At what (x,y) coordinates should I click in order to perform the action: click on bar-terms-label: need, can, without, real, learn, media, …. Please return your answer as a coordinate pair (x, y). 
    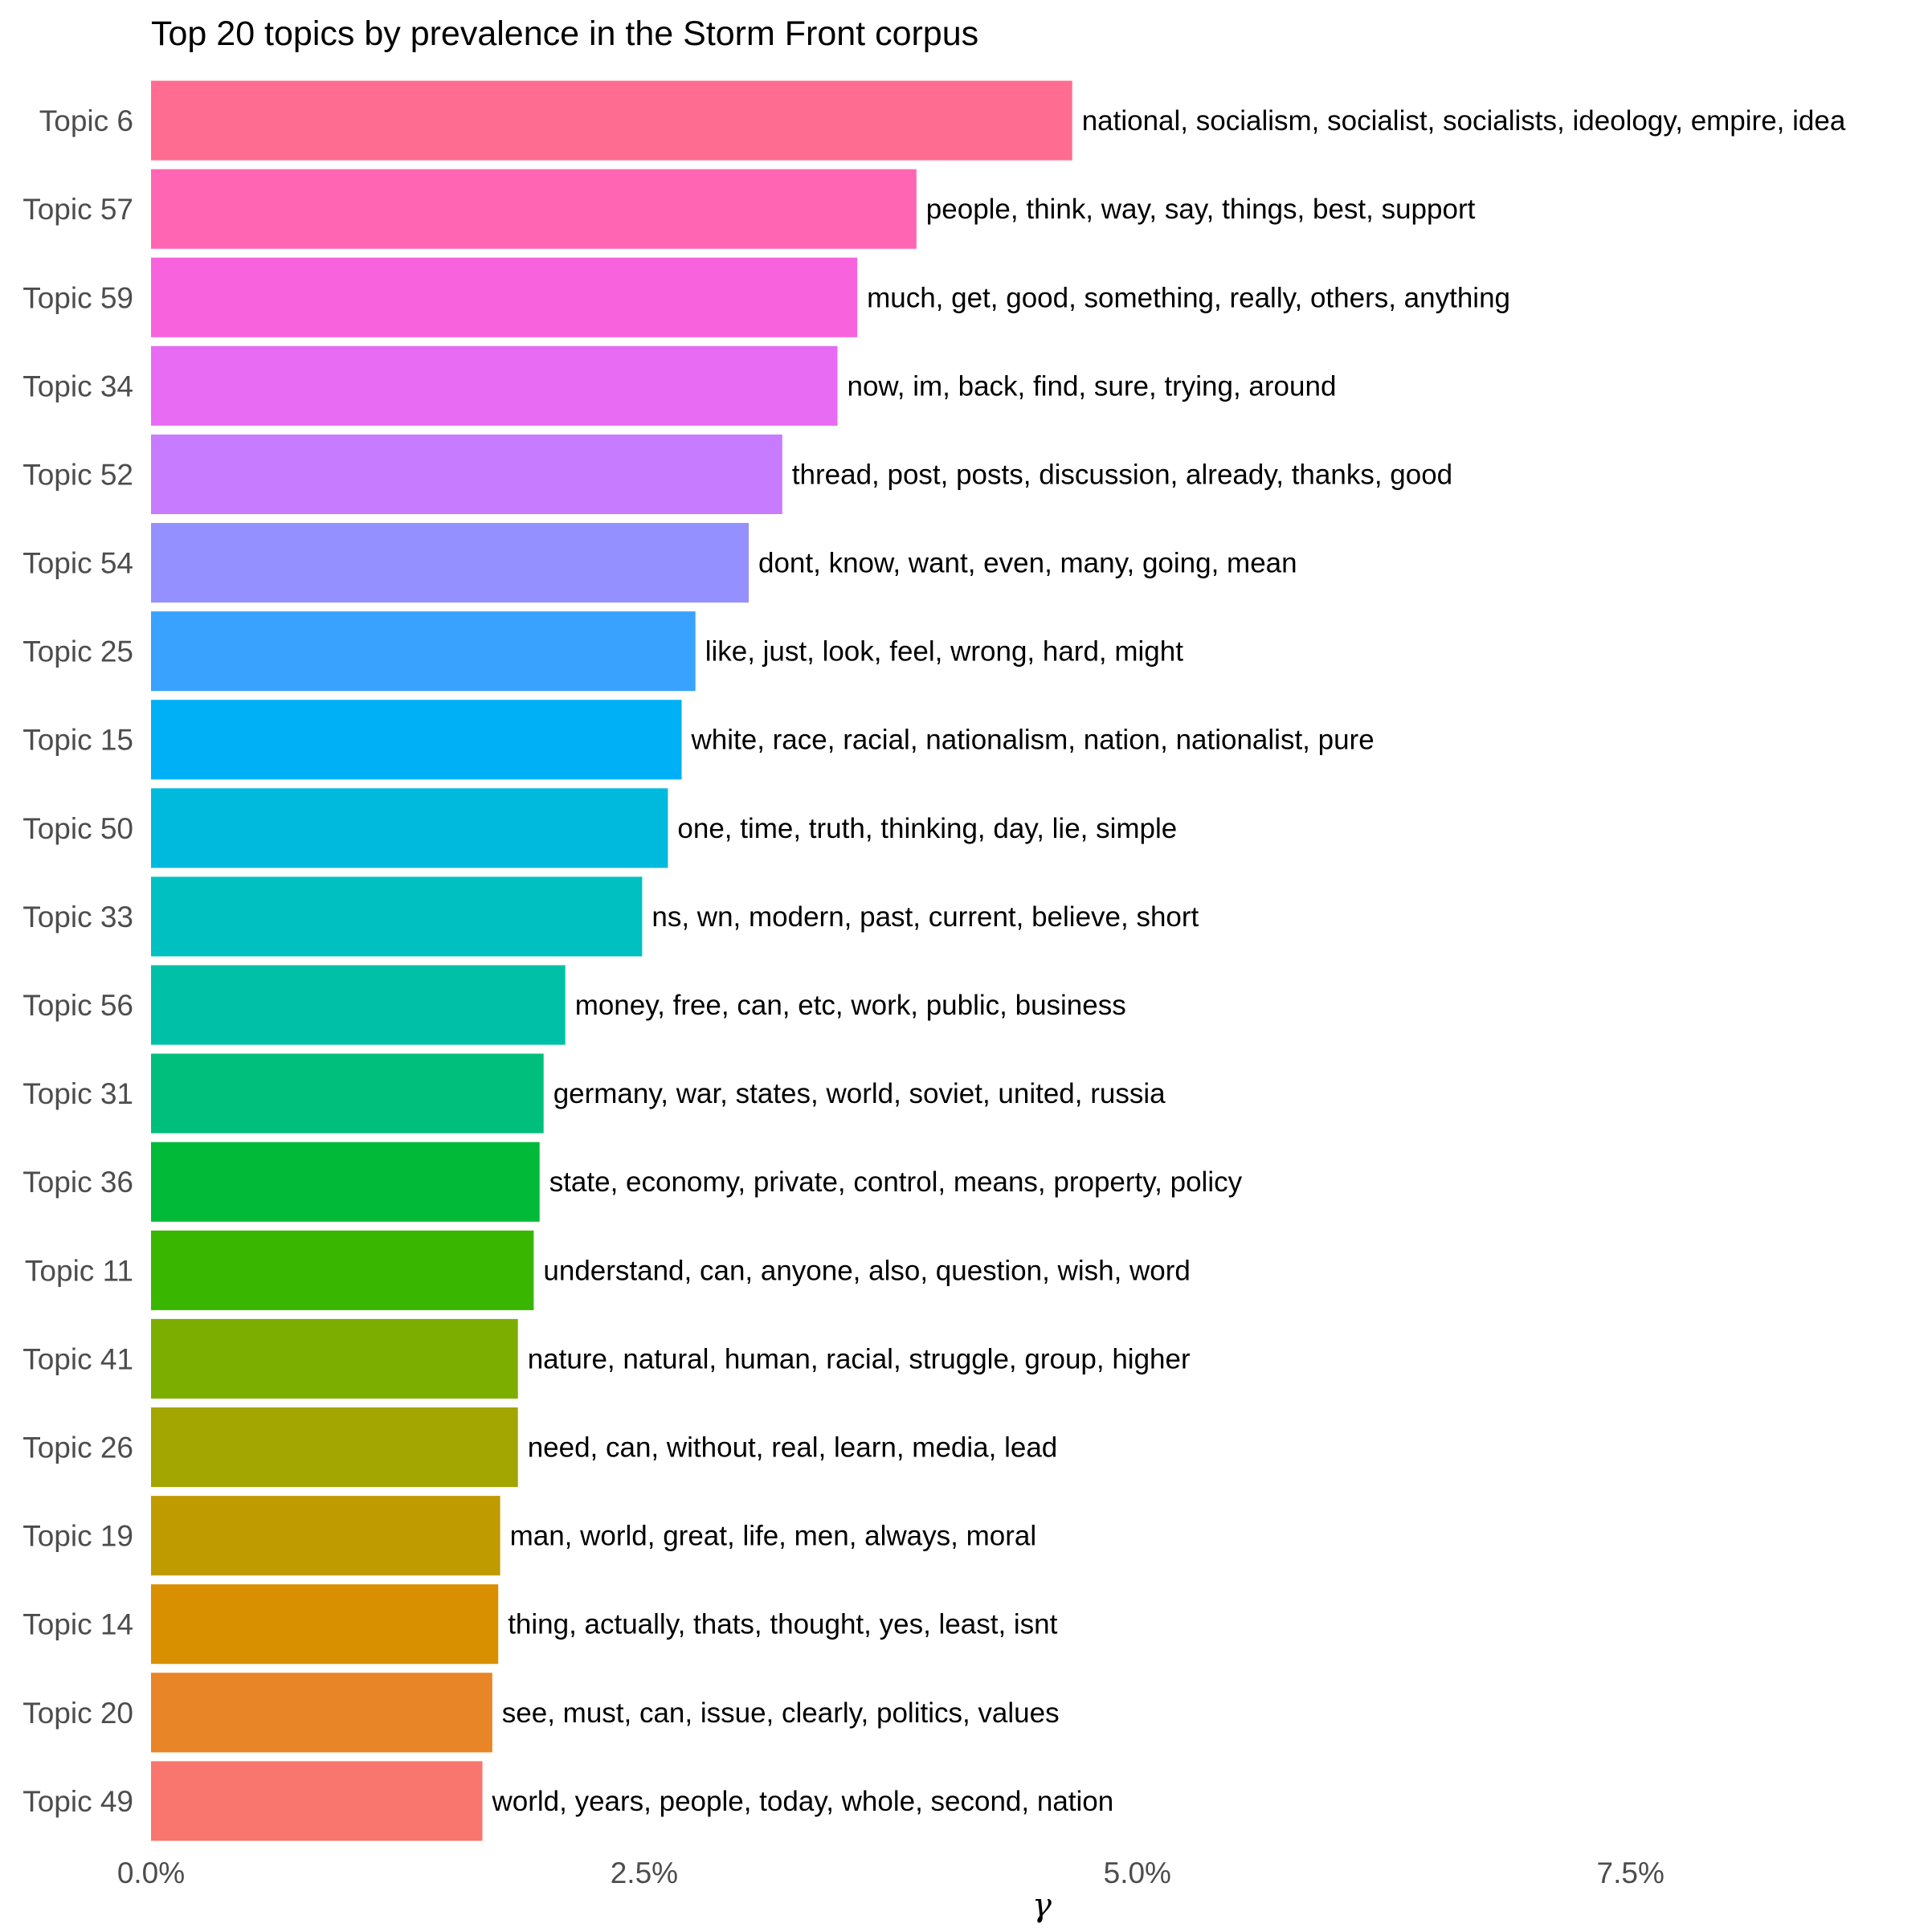
    Looking at the image, I should click on (793, 1448).